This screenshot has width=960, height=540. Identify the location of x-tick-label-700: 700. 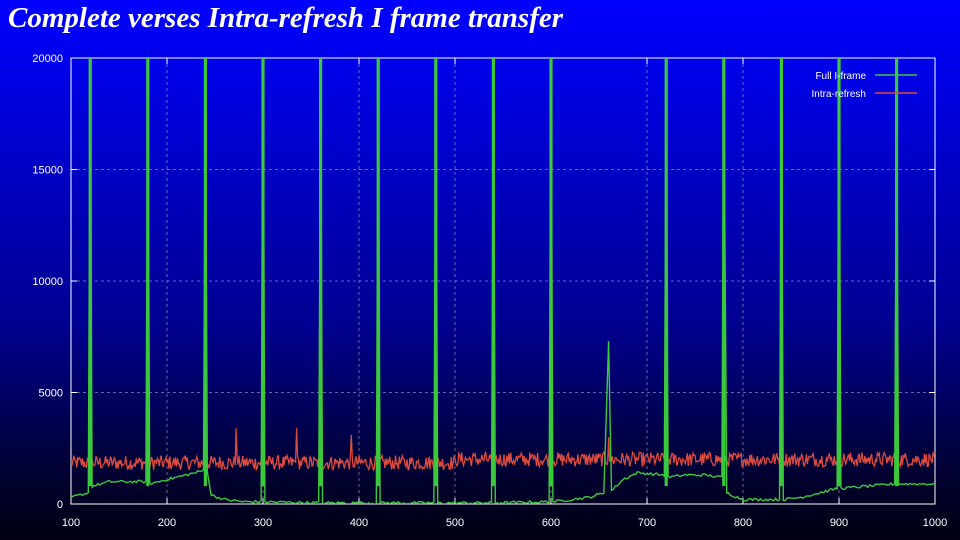
(647, 523).